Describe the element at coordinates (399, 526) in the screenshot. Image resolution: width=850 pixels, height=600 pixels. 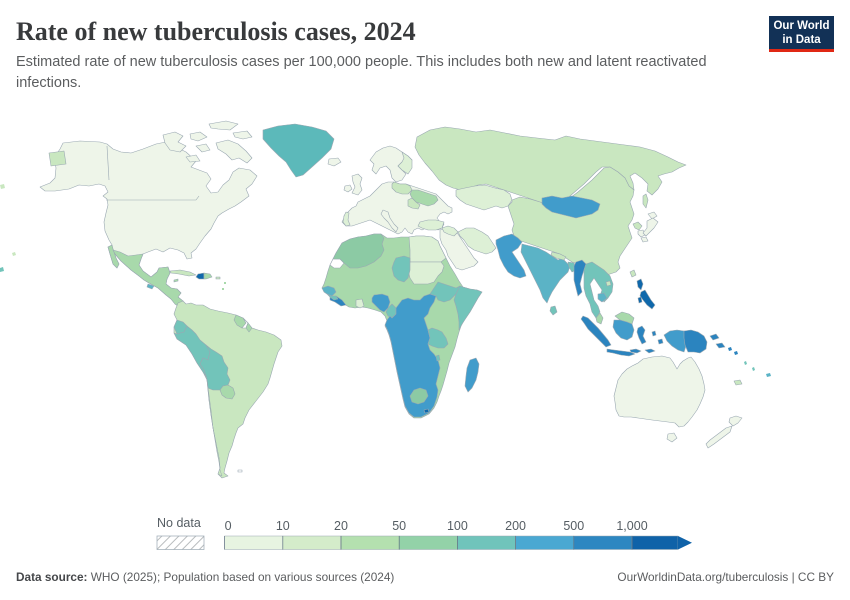
I see `svg-text: 50` at that location.